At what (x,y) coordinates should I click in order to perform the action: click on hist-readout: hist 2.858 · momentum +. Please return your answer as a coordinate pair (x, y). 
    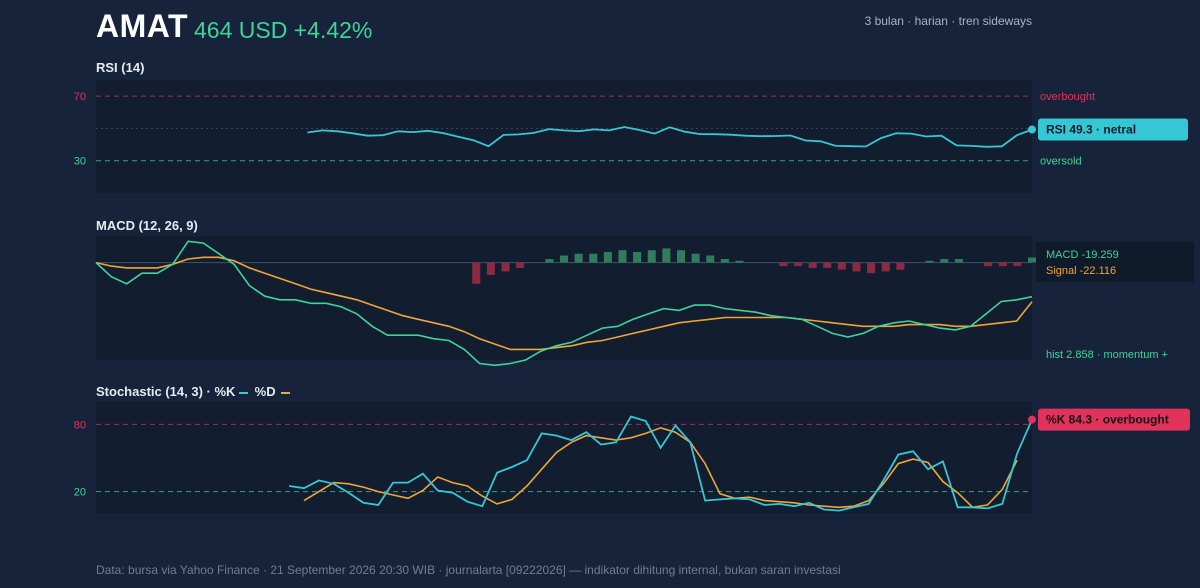
    Looking at the image, I should click on (1107, 355).